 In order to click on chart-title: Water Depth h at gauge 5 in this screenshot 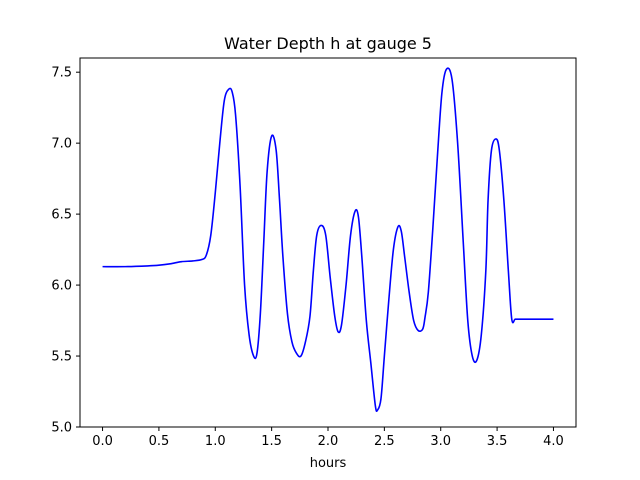, I will do `click(328, 43)`.